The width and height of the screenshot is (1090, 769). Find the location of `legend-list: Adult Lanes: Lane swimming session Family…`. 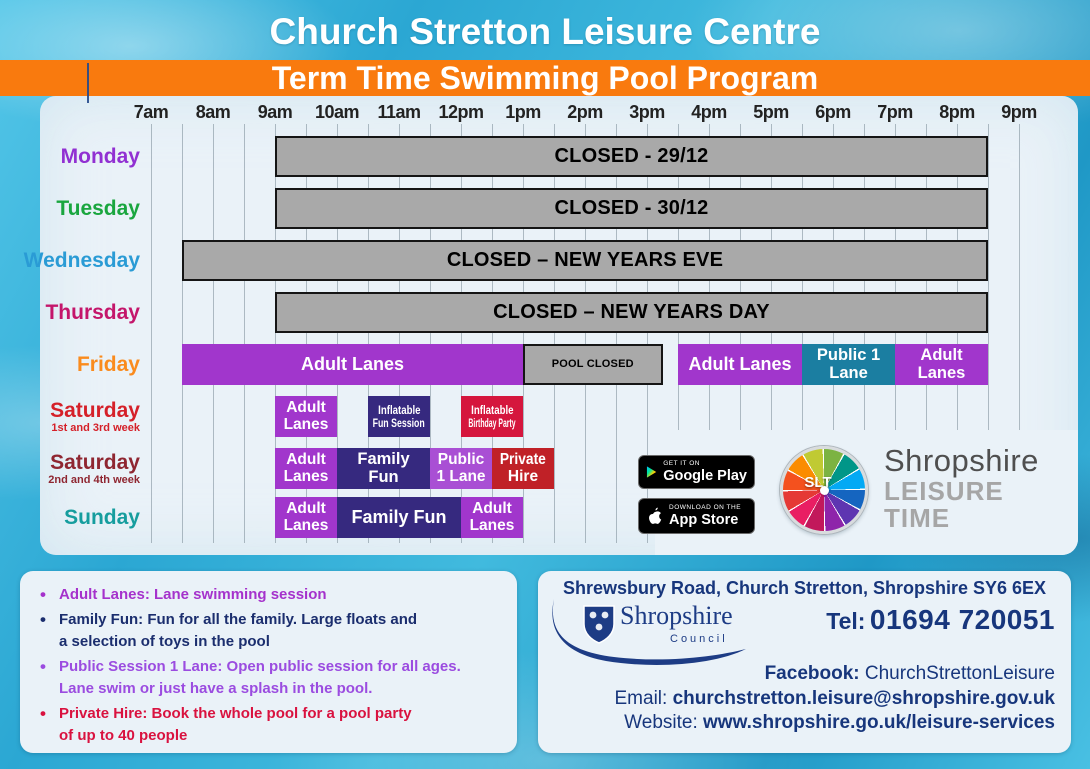

legend-list: Adult Lanes: Lane swimming session Family… is located at coordinates (269, 665).